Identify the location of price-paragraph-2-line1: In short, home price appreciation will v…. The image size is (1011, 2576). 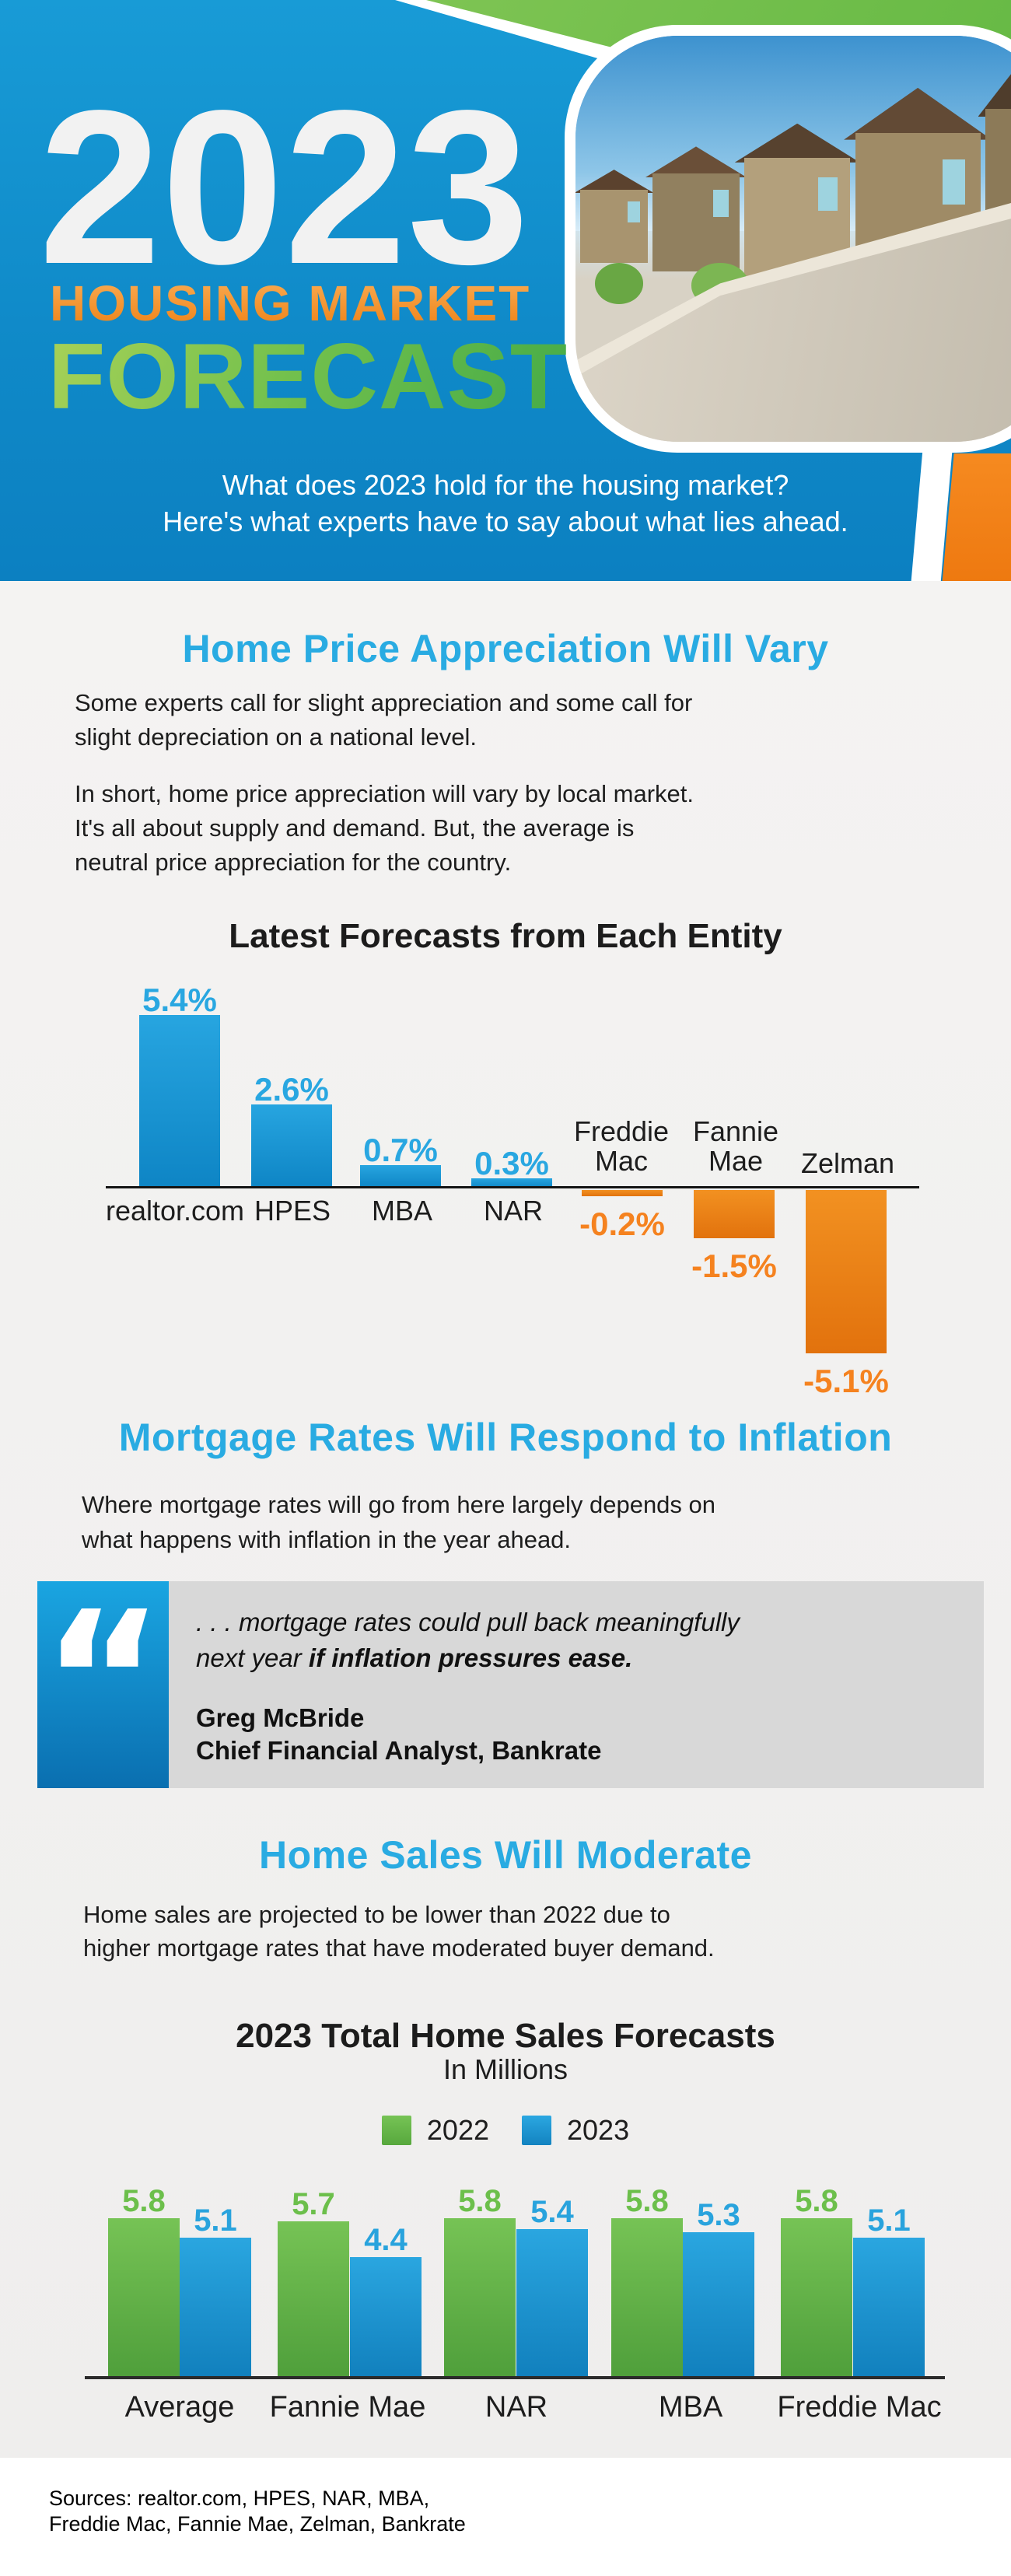
(384, 794).